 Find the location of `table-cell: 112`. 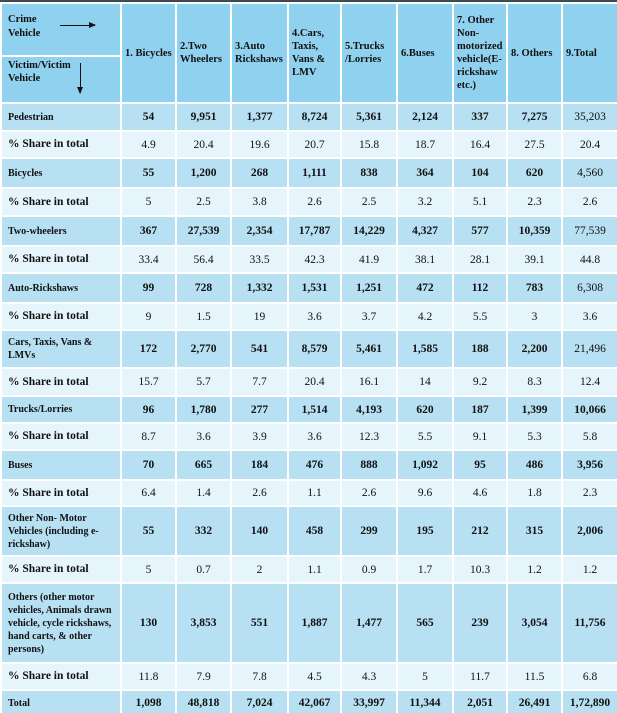

table-cell: 112 is located at coordinates (480, 288).